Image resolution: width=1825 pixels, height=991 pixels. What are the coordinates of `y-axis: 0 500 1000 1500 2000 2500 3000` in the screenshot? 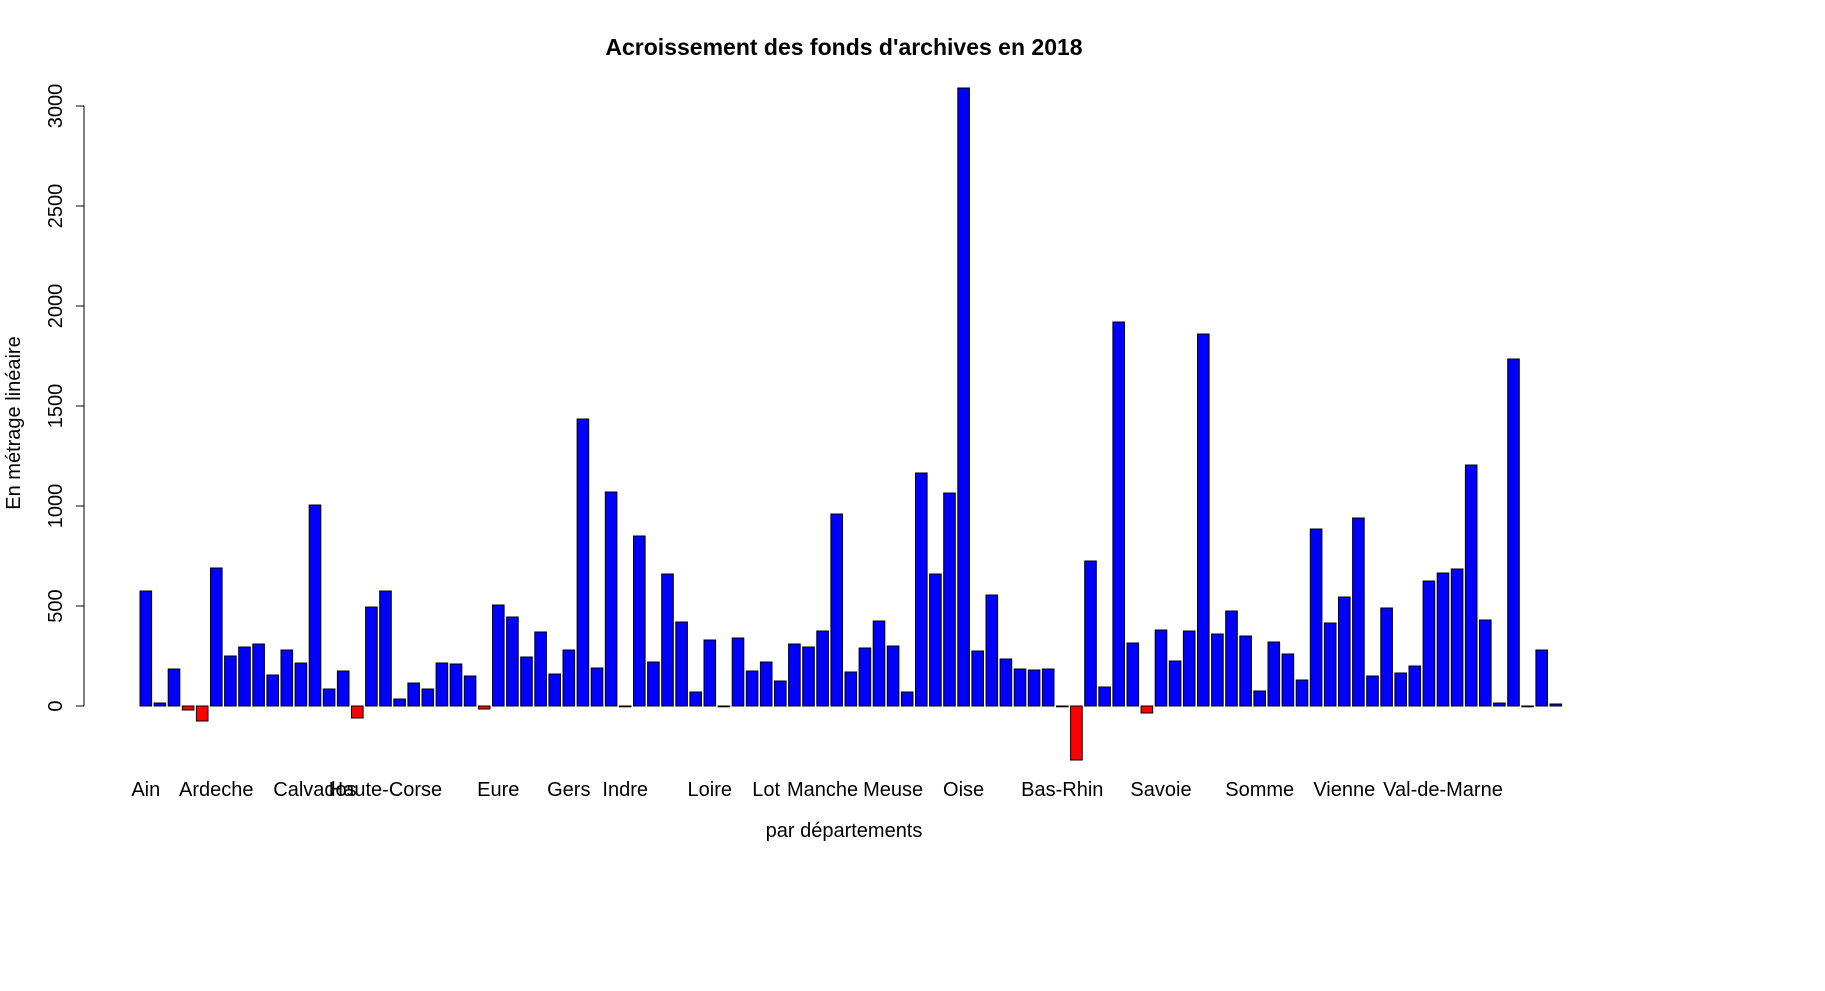 It's located at (65, 398).